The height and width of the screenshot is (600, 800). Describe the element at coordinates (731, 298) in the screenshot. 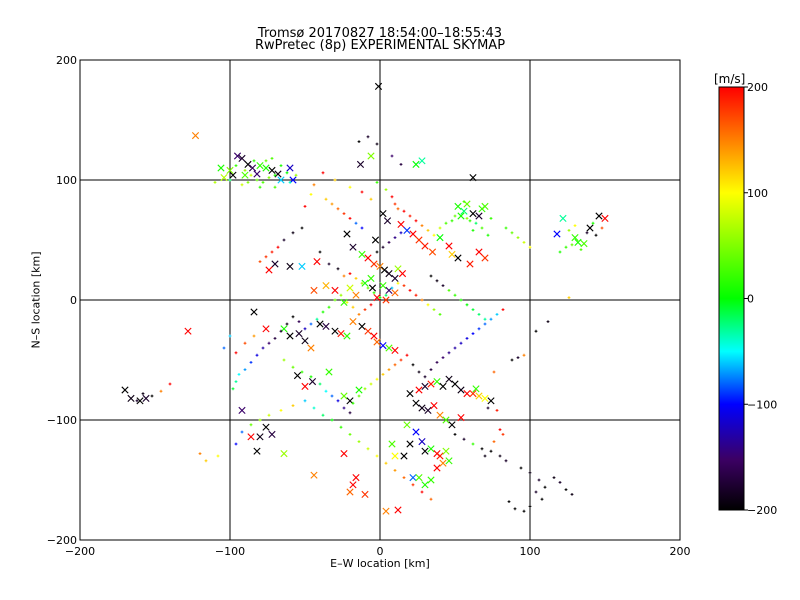

I see `colorbar` at that location.